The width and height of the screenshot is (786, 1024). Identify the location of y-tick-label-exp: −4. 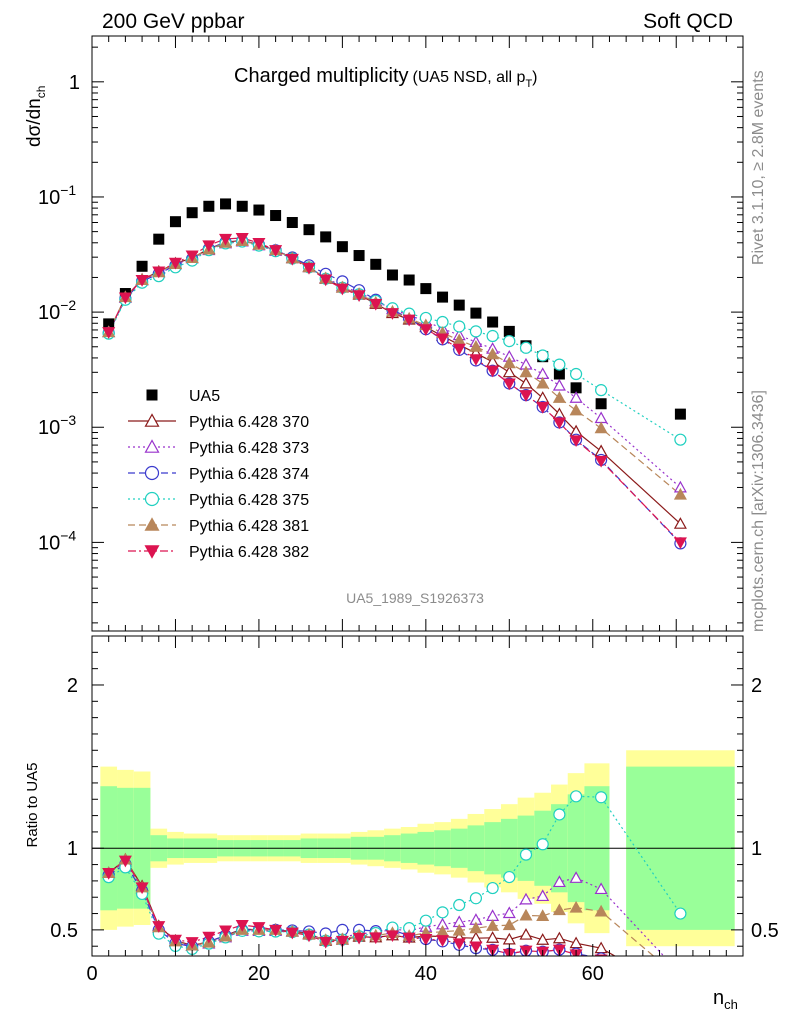
(68, 535).